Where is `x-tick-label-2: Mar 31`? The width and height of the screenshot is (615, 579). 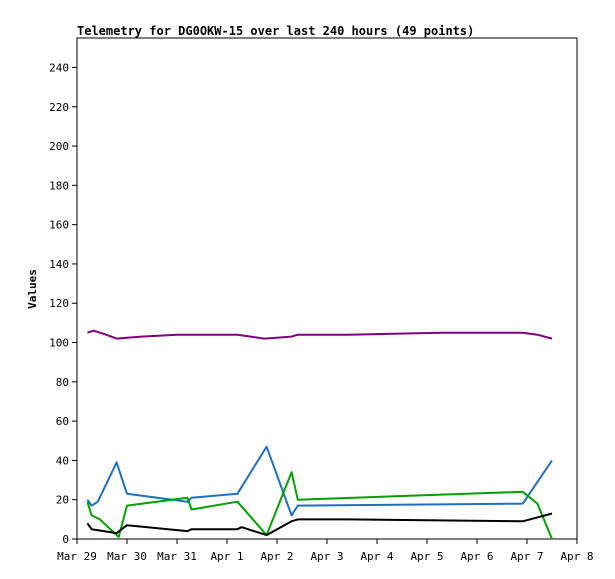 x-tick-label-2: Mar 31 is located at coordinates (177, 556).